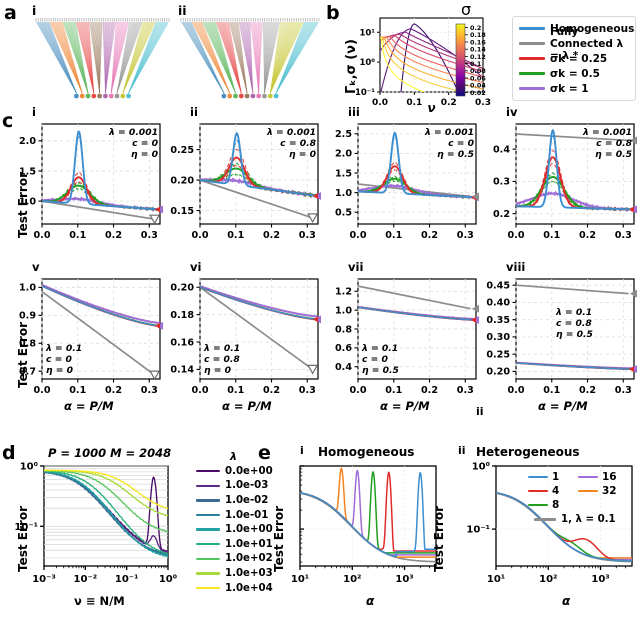 This screenshot has width=640, height=629. Describe the element at coordinates (302, 450) in the screenshot. I see `panel-e-sub-i-label: i` at that location.